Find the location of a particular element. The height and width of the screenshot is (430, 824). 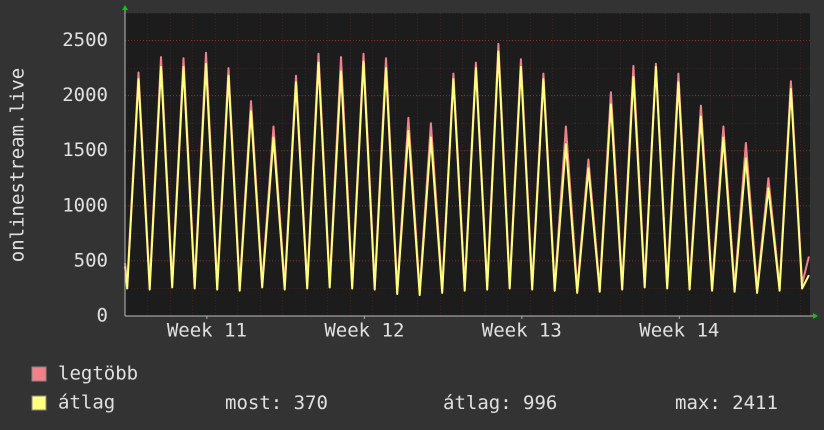

x-axis-arrow is located at coordinates (815, 316).